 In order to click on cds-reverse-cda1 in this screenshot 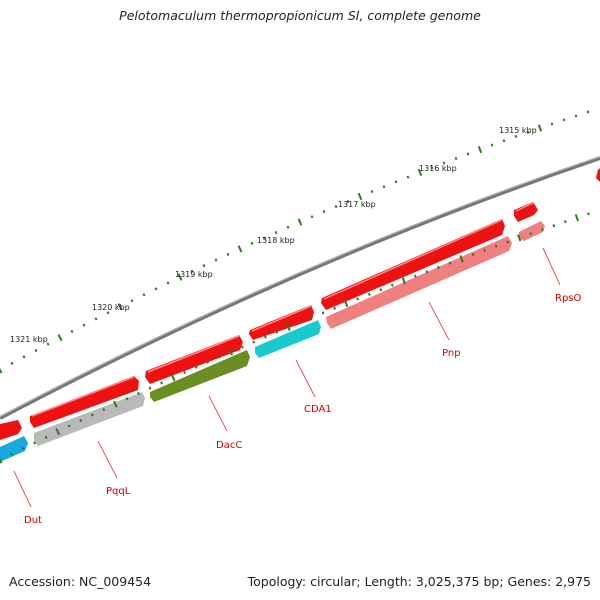, I will do `click(288, 339)`.